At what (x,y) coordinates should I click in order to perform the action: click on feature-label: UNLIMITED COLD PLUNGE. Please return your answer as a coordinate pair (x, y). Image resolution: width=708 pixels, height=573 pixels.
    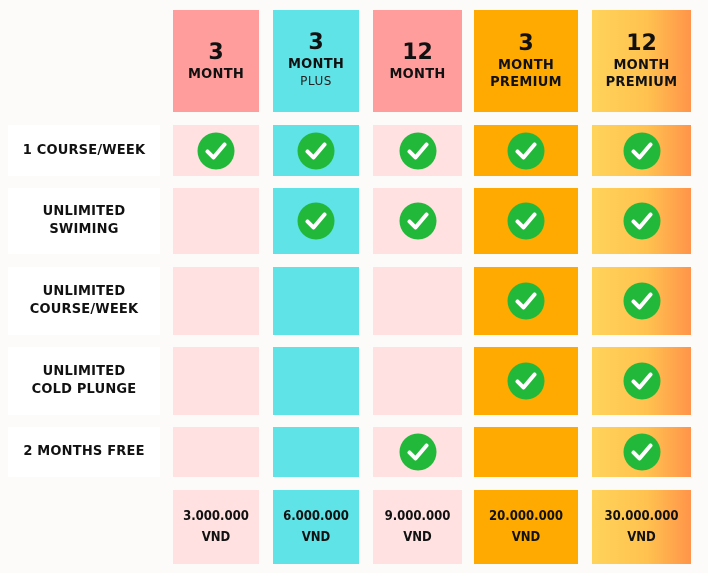
    Looking at the image, I should click on (84, 381).